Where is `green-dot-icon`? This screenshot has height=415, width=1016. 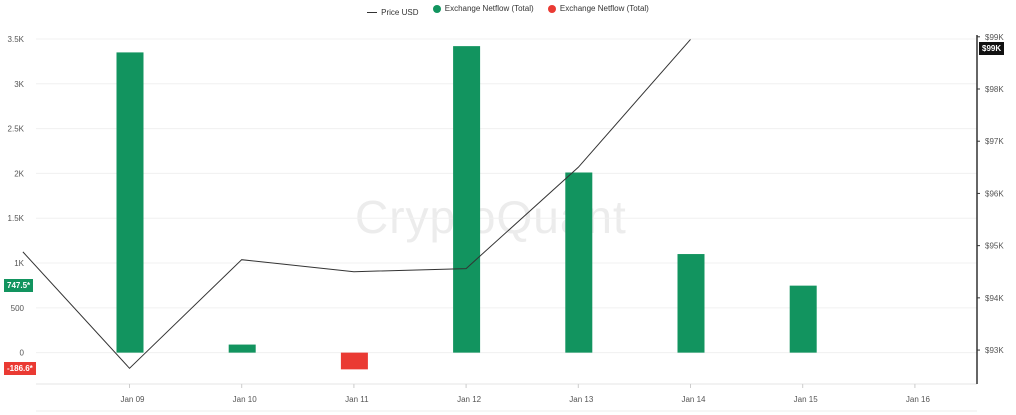 green-dot-icon is located at coordinates (436, 8).